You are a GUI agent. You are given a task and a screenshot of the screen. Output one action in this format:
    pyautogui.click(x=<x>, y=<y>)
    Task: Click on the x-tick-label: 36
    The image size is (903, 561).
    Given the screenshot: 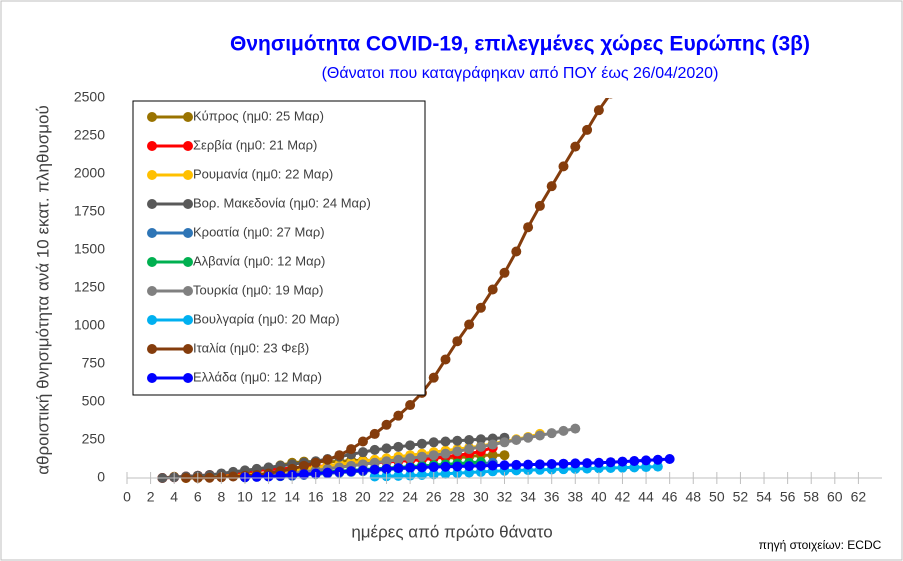 What is the action you would take?
    pyautogui.click(x=552, y=497)
    